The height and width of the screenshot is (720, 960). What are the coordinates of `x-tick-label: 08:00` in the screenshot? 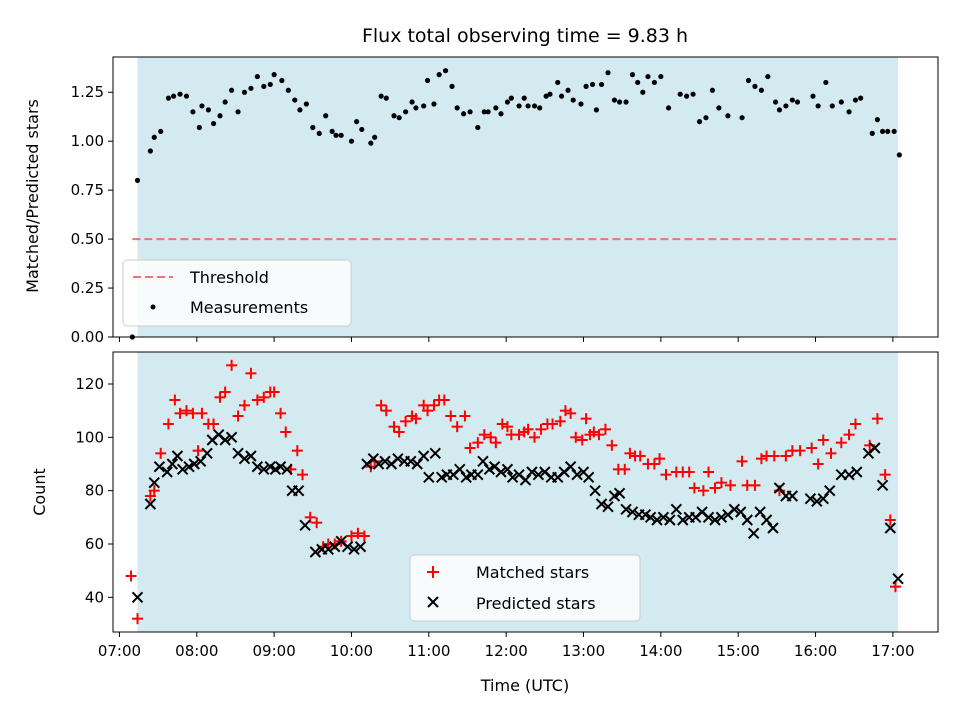 It's located at (196, 651).